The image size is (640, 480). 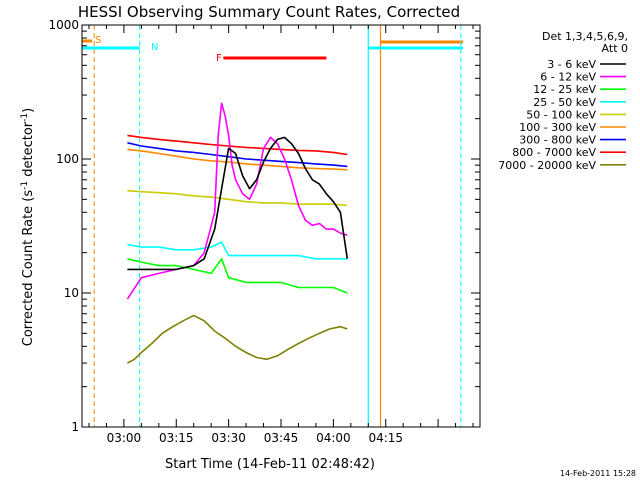 I want to click on y-axis-label-mid: detector, so click(x=28, y=151).